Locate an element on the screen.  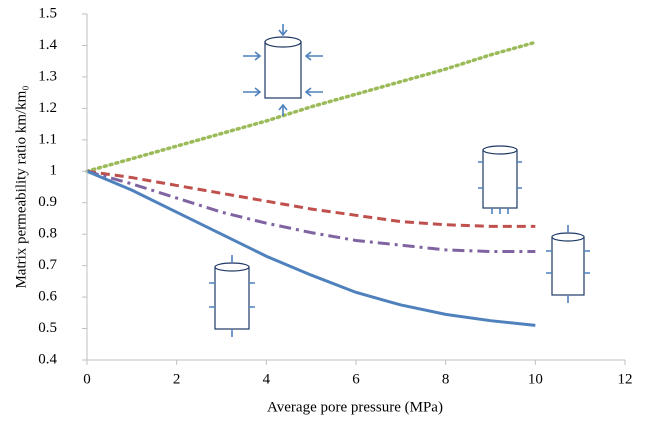
y-axis-label: Matrix permeability ratio km/km₀ is located at coordinates (21, 186).